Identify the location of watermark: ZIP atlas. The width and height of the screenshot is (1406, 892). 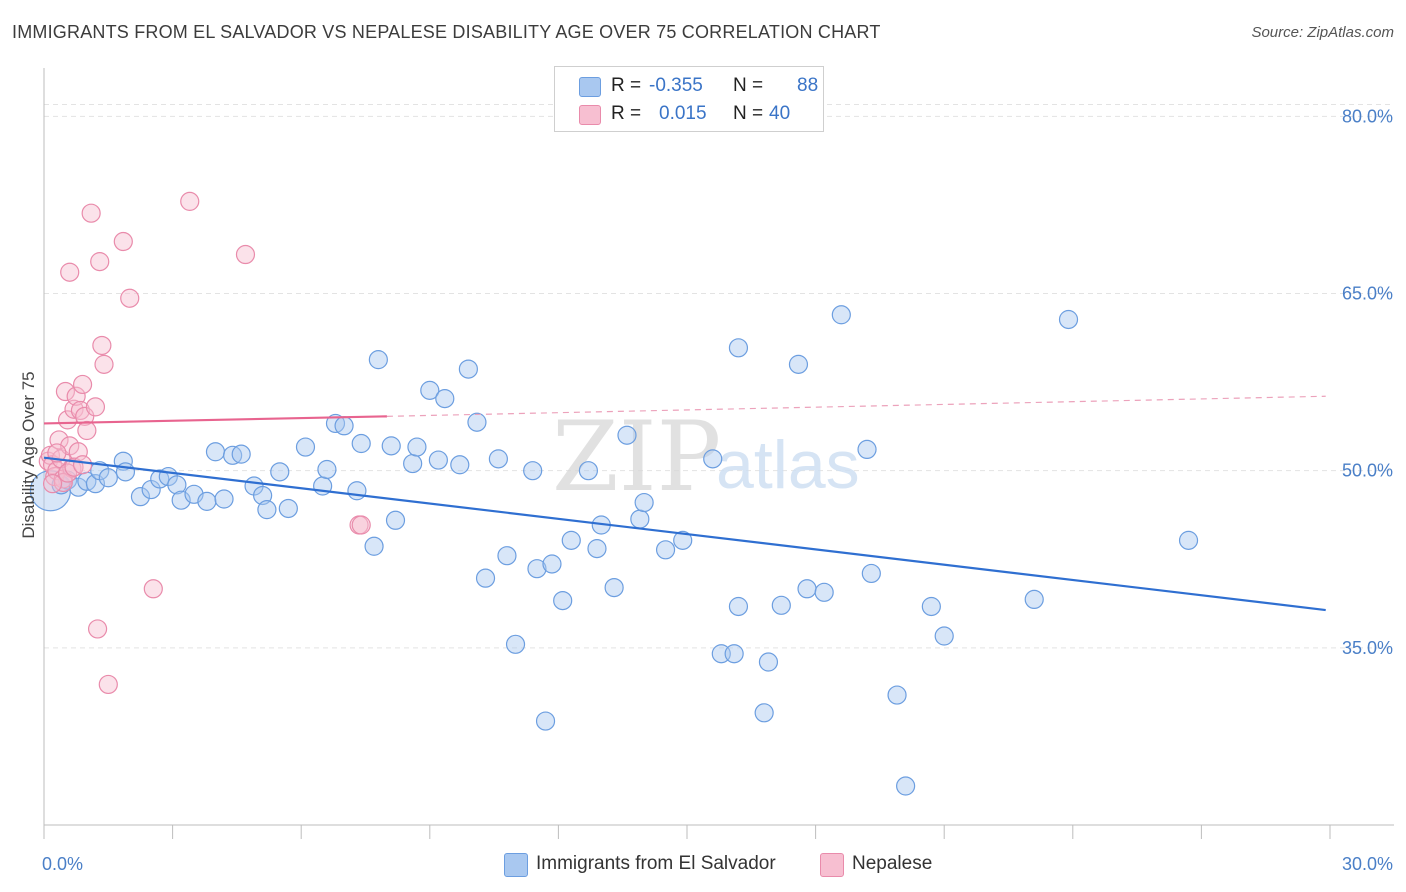
(706, 457).